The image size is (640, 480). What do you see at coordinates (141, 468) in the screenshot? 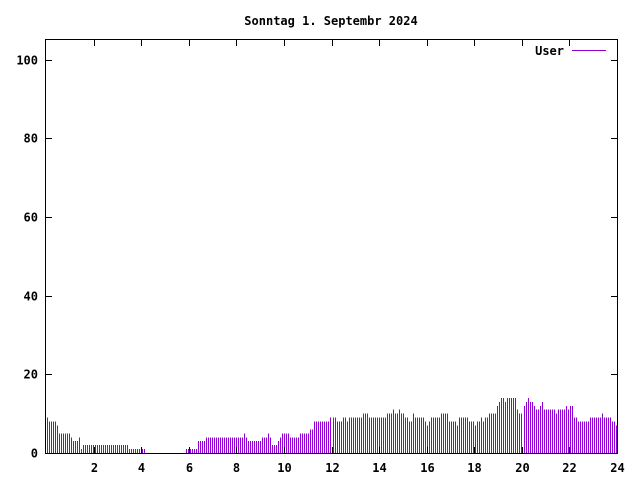
I see `x-tick-label: 4` at bounding box center [141, 468].